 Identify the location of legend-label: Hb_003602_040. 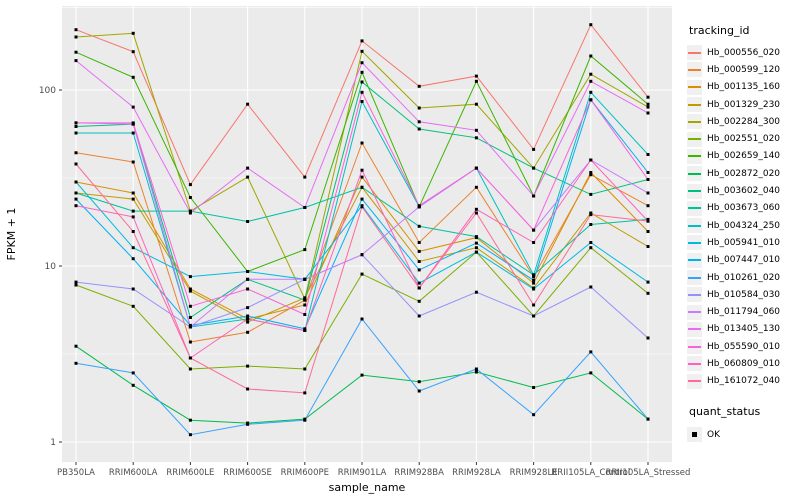
(744, 191).